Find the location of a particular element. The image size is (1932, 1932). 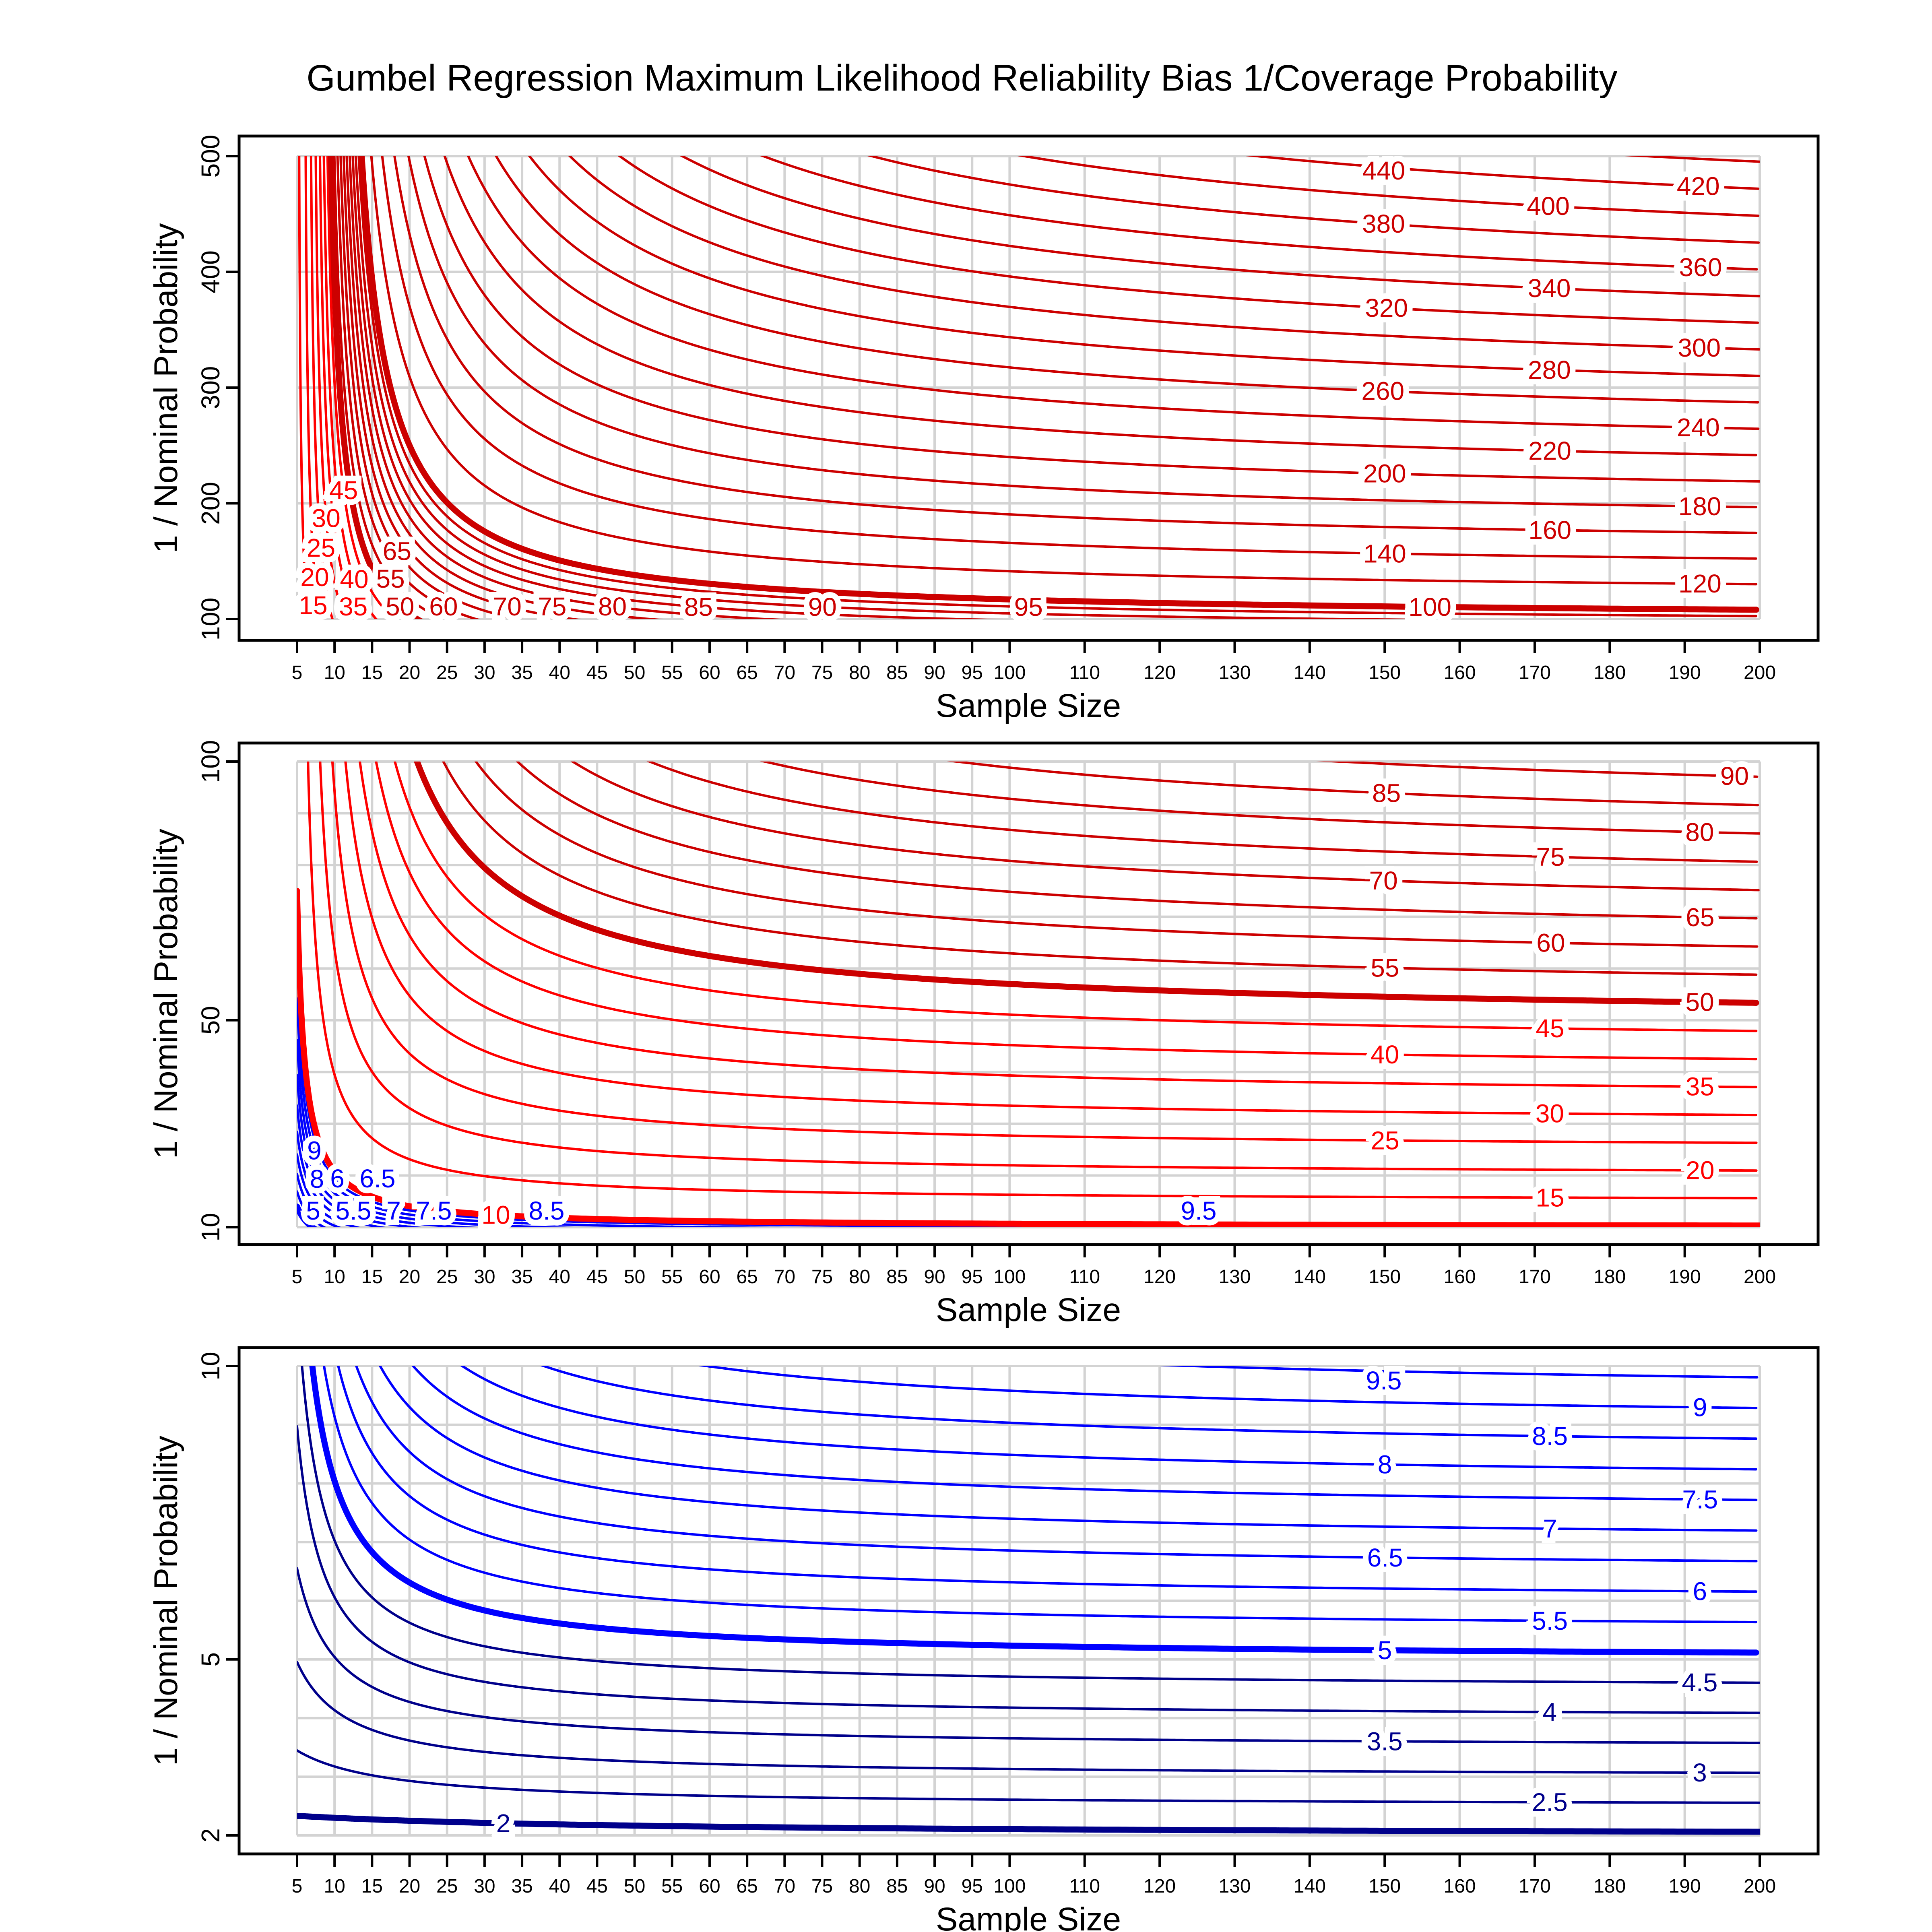

contour-label: 320 is located at coordinates (1386, 307).